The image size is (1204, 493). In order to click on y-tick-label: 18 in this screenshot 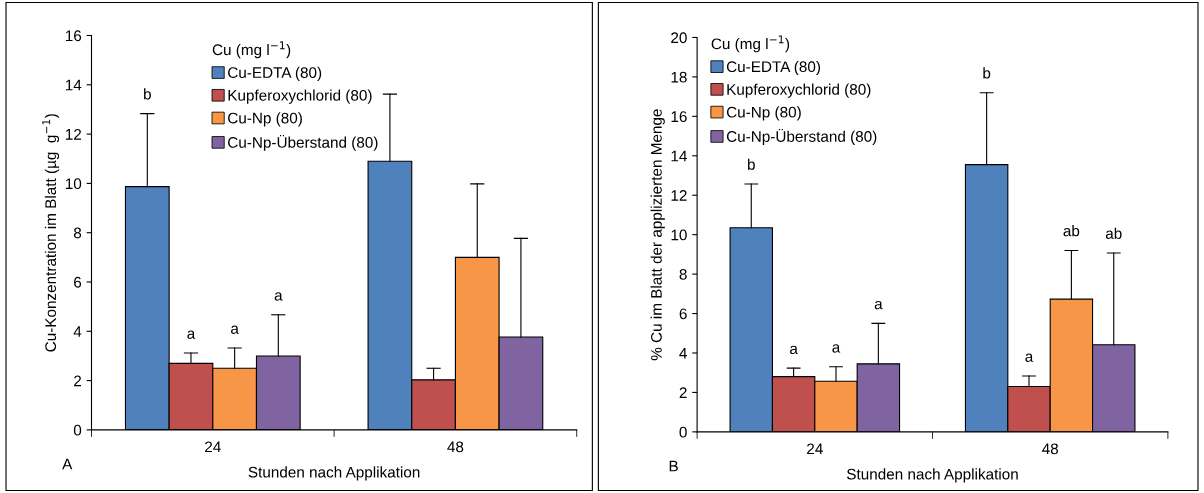, I will do `click(679, 77)`.